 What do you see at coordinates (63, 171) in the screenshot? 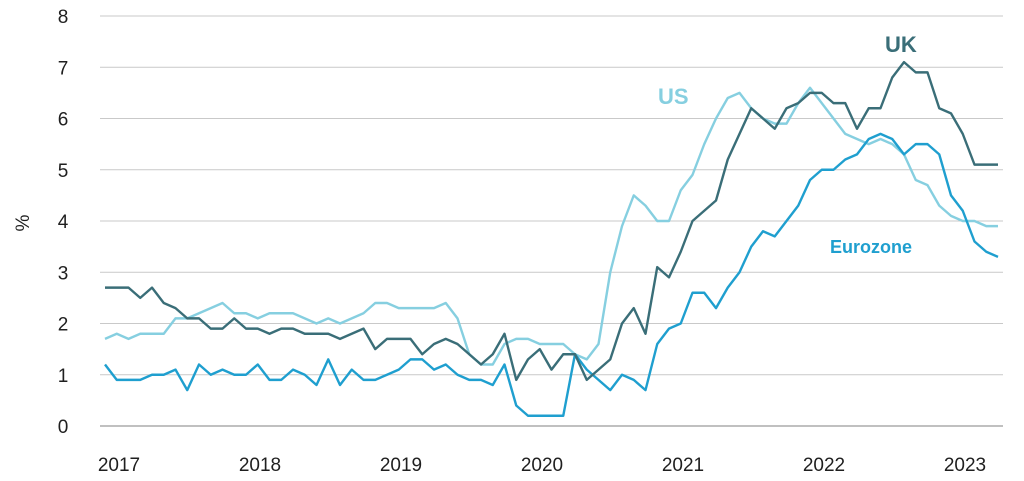
I see `y-tick-label: 5` at bounding box center [63, 171].